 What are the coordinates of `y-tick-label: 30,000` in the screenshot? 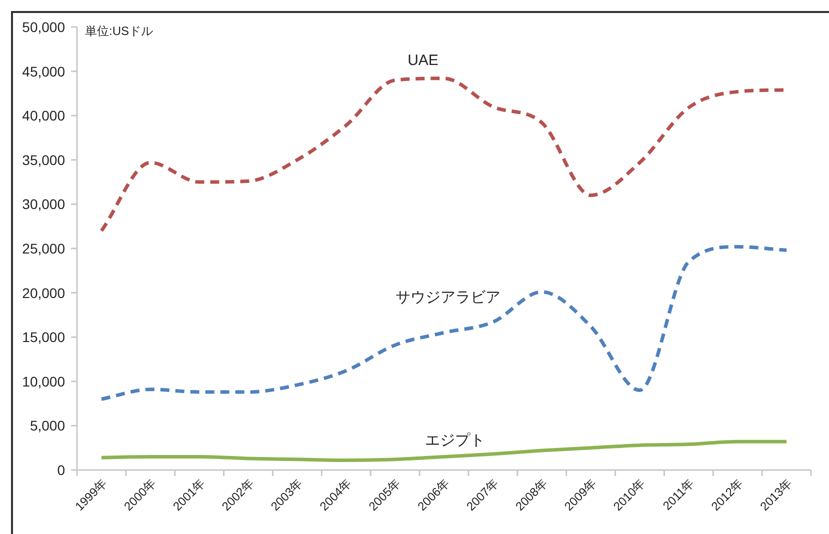 It's located at (44, 204).